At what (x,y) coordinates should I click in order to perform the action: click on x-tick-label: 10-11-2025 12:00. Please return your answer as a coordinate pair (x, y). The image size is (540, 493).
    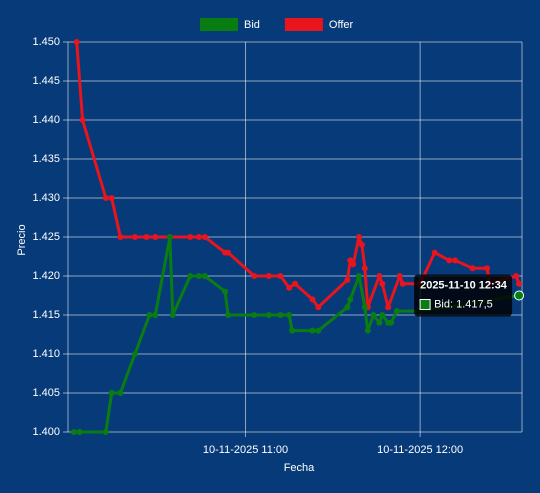
    Looking at the image, I should click on (420, 450).